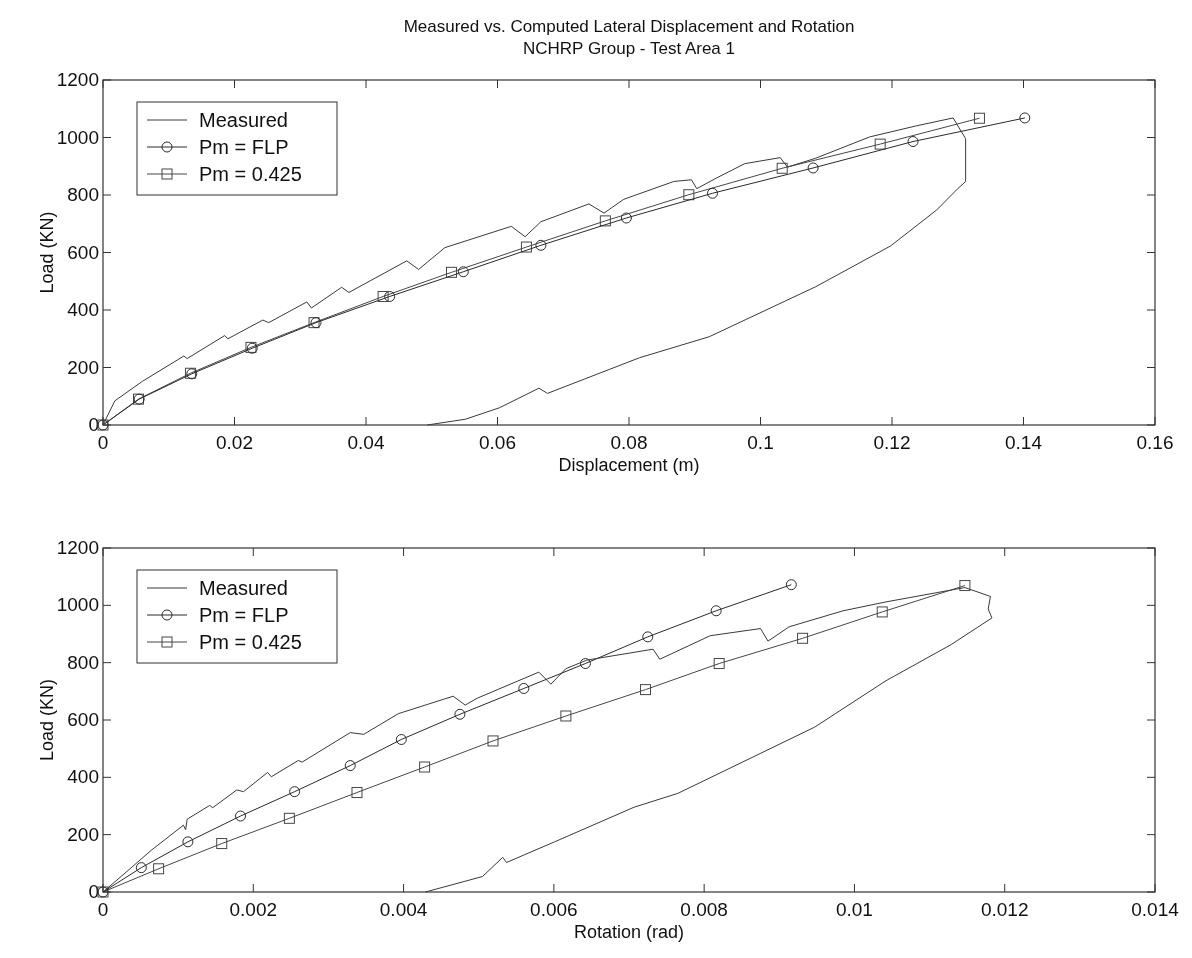 This screenshot has height=958, width=1192. I want to click on x-tick-label: 0.14, so click(1024, 442).